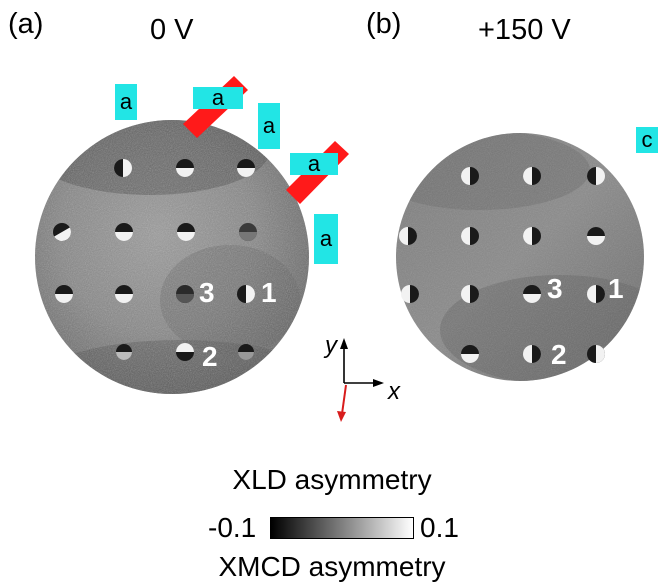 The height and width of the screenshot is (587, 664). What do you see at coordinates (524, 30) in the screenshot?
I see `panel-b-voltage: +150 V` at bounding box center [524, 30].